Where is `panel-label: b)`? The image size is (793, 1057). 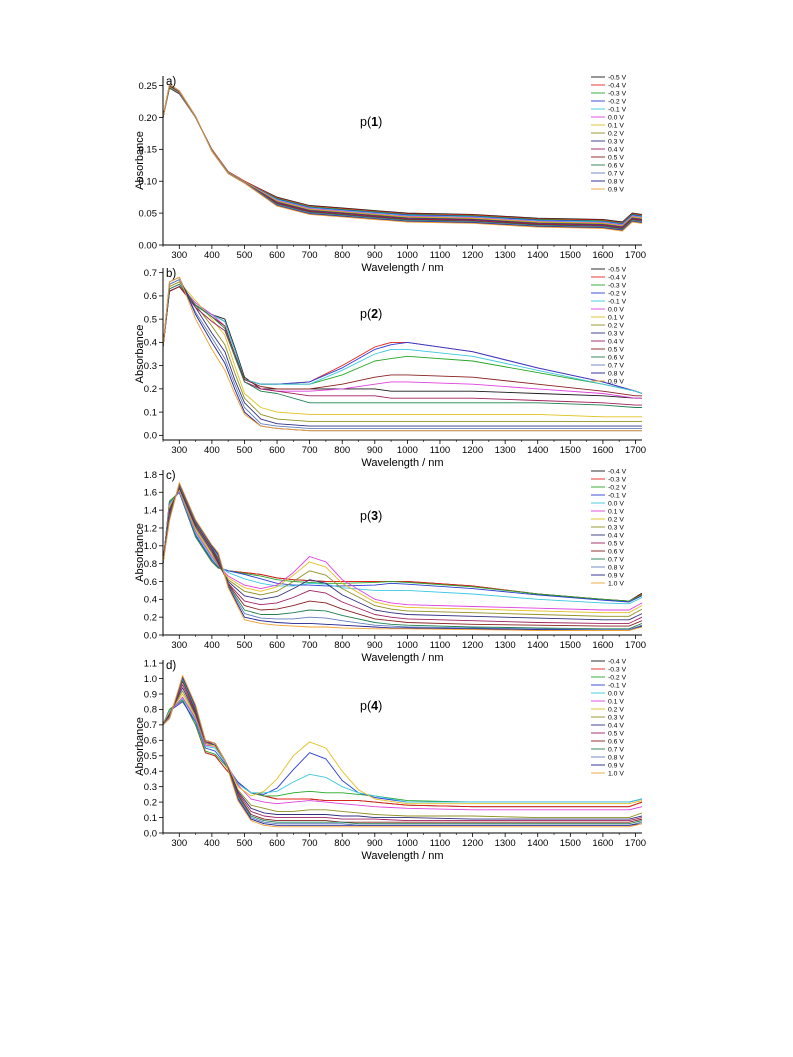 panel-label: b) is located at coordinates (171, 274).